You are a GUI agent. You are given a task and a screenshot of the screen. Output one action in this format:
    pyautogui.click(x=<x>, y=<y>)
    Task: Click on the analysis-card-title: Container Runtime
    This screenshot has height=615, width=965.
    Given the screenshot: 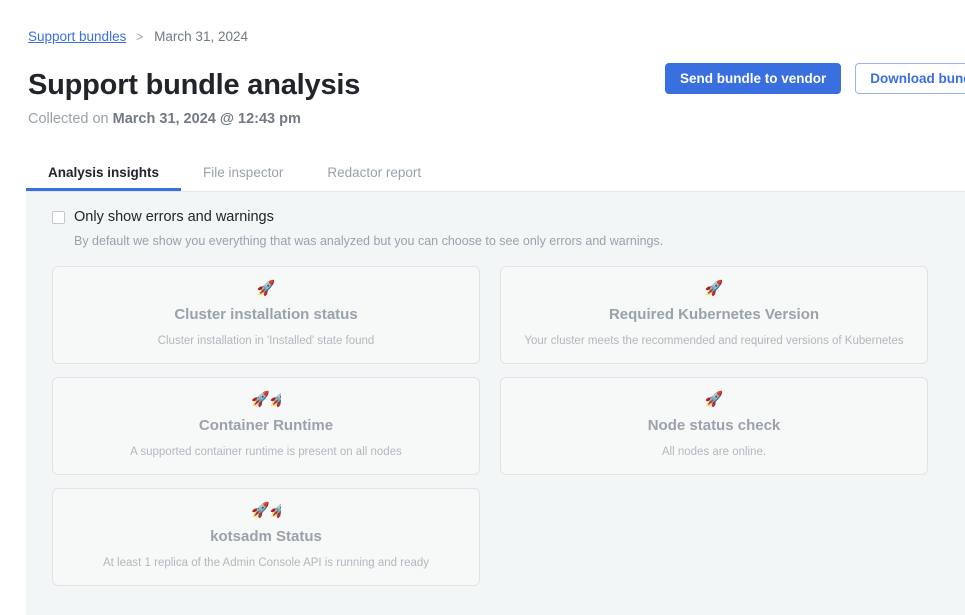 What is the action you would take?
    pyautogui.click(x=266, y=425)
    